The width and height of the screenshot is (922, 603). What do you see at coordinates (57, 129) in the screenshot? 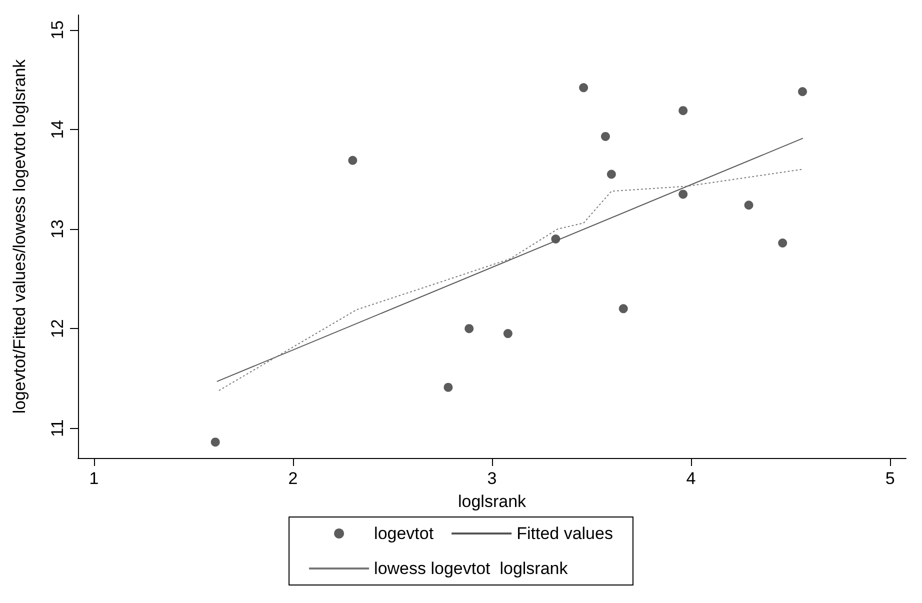
I see `y-tick-label: 14` at bounding box center [57, 129].